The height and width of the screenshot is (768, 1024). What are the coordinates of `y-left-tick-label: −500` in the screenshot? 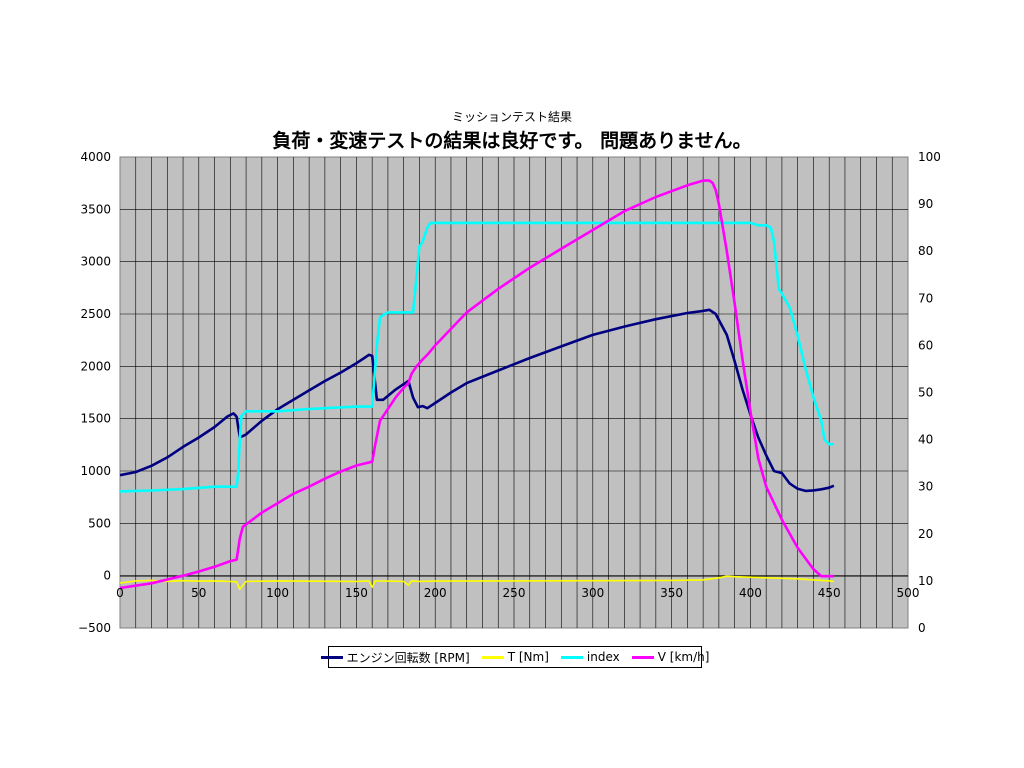 It's located at (94, 628).